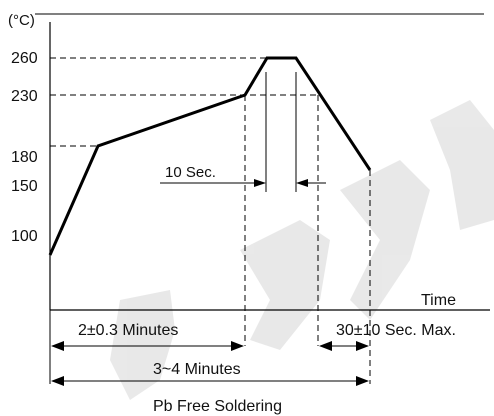 The image size is (494, 416). Describe the element at coordinates (24, 157) in the screenshot. I see `y-tick-label: 180` at that location.